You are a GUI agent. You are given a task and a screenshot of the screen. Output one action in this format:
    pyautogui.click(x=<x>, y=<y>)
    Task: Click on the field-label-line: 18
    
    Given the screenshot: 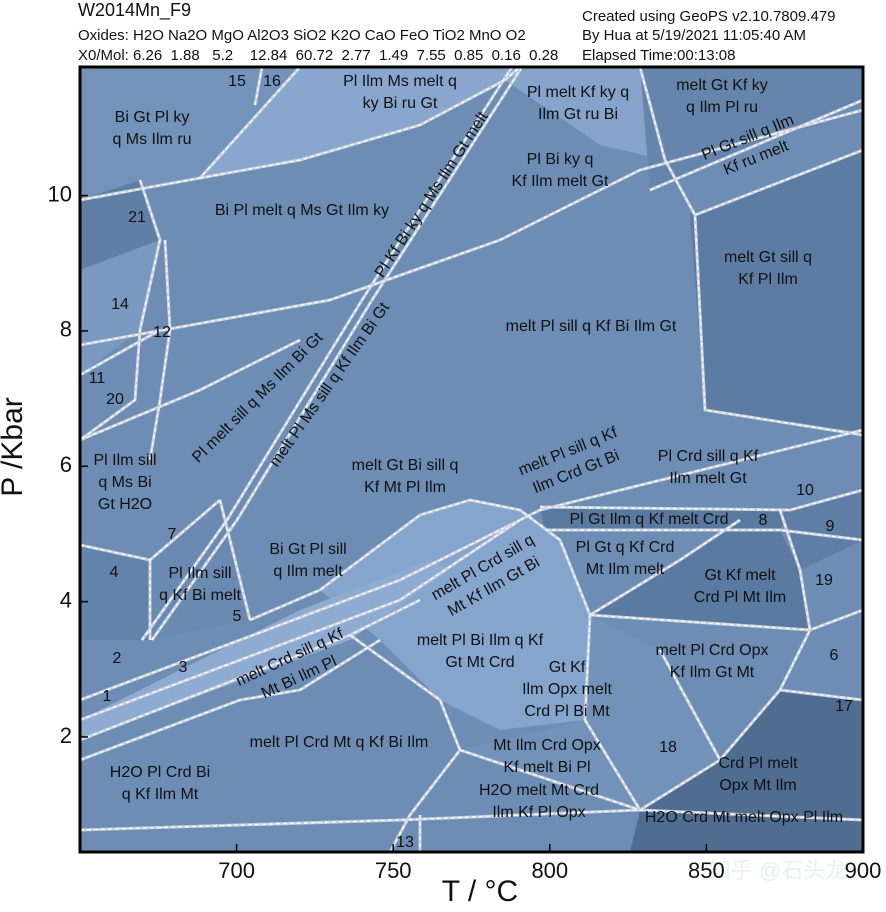 What is the action you would take?
    pyautogui.click(x=668, y=747)
    